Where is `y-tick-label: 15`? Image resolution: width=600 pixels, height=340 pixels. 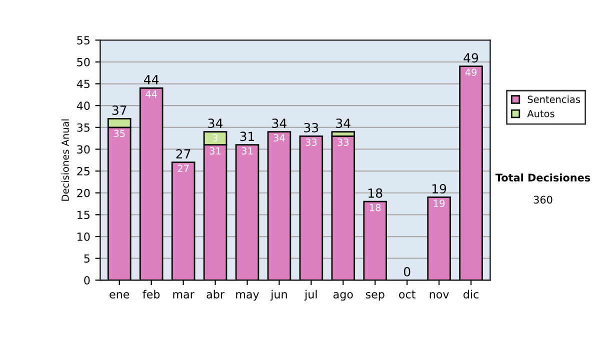 y-tick-label: 15 is located at coordinates (84, 215).